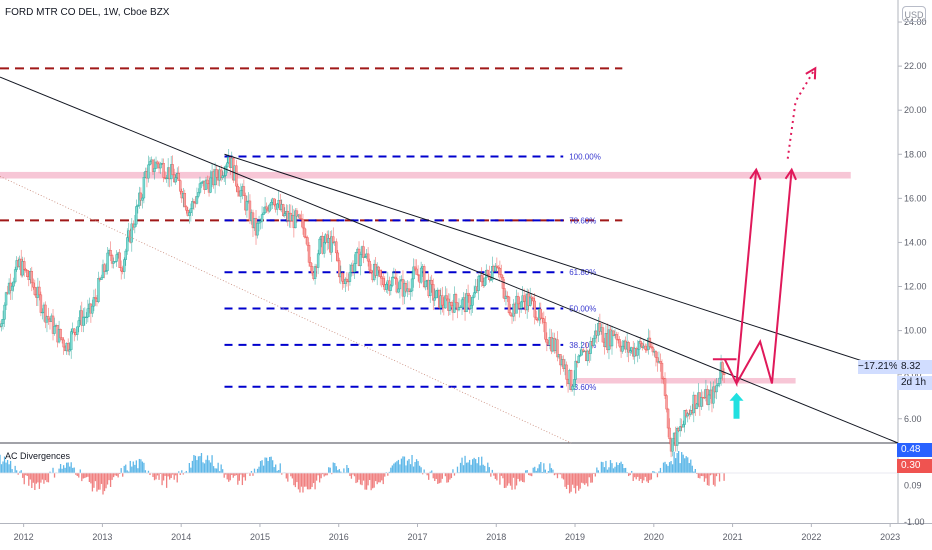 Image resolution: width=932 pixels, height=550 pixels. What do you see at coordinates (890, 537) in the screenshot?
I see `x-tick-label-11: 2023` at bounding box center [890, 537].